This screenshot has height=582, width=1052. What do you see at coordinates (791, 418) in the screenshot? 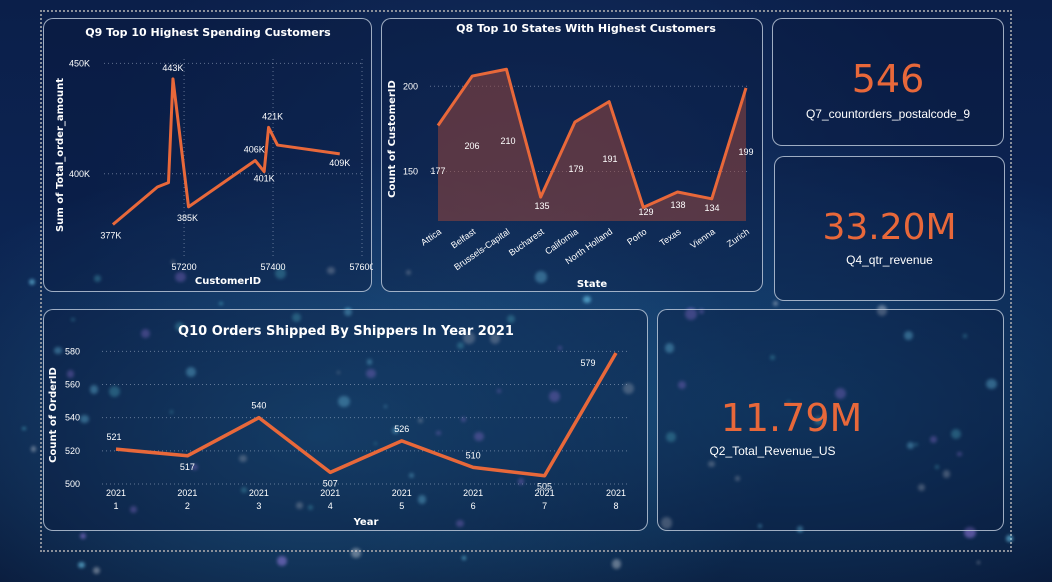
I see `q2-kpi-value: 11.79M` at bounding box center [791, 418].